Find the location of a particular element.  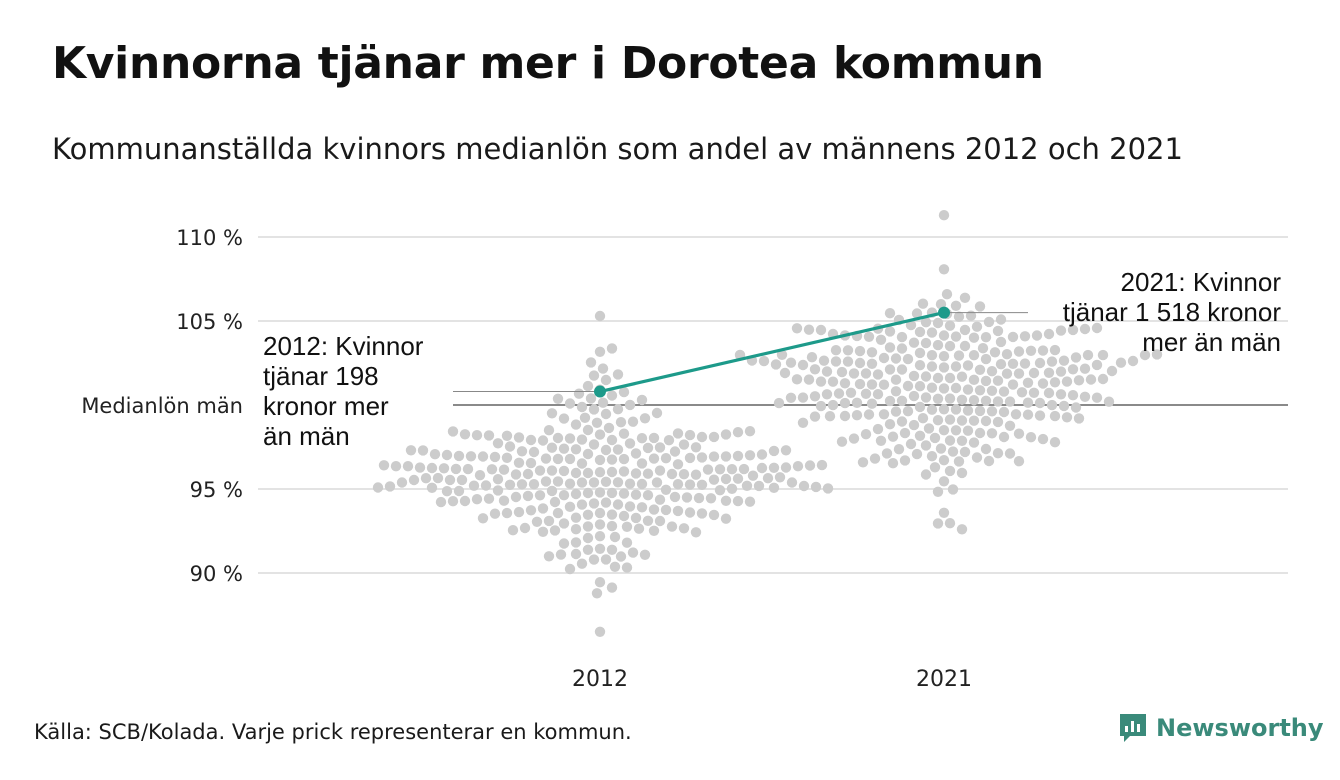

annotation-2012: 2012: Kvinnor tjänar 198 kronor mer än män is located at coordinates (343, 391).